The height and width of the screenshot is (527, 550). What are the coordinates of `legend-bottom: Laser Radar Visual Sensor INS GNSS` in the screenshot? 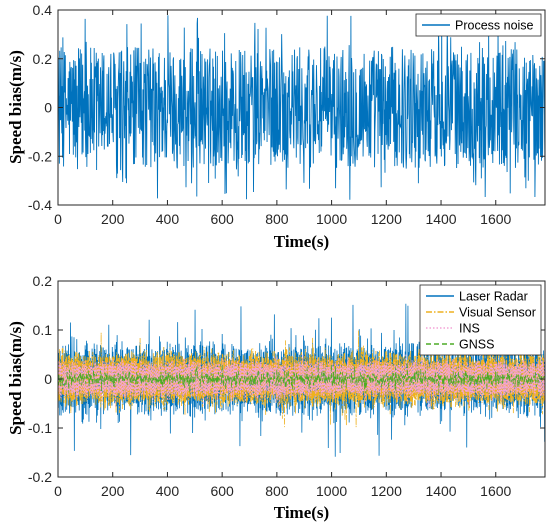 It's located at (480, 320).